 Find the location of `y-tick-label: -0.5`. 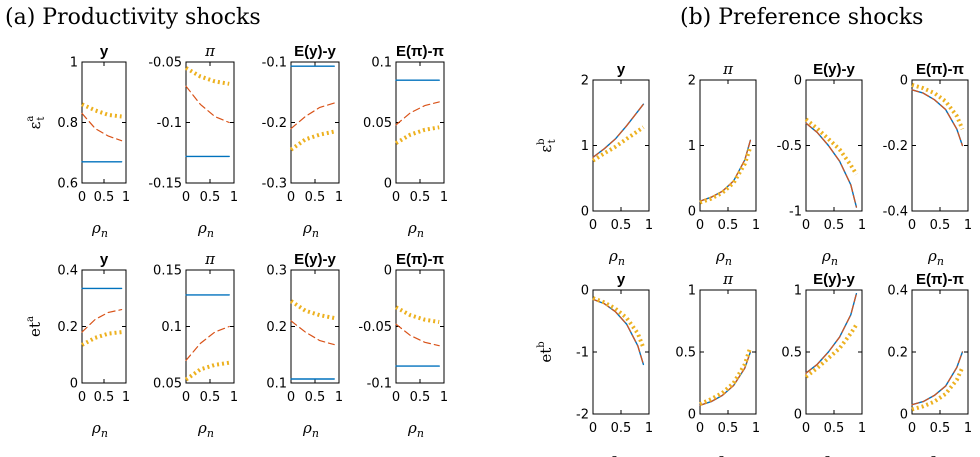

y-tick-label: -0.5 is located at coordinates (789, 146).